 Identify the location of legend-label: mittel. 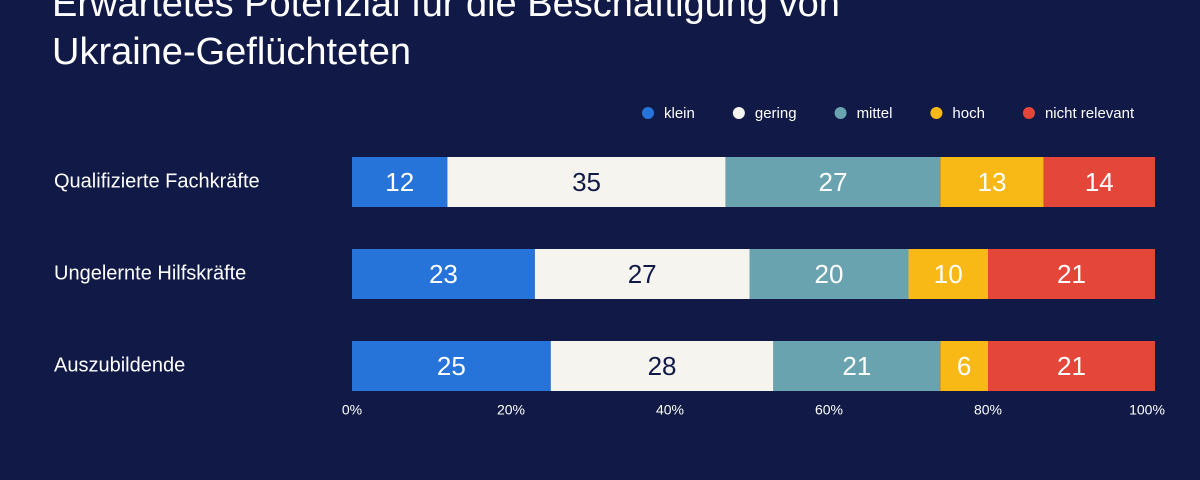
(875, 113).